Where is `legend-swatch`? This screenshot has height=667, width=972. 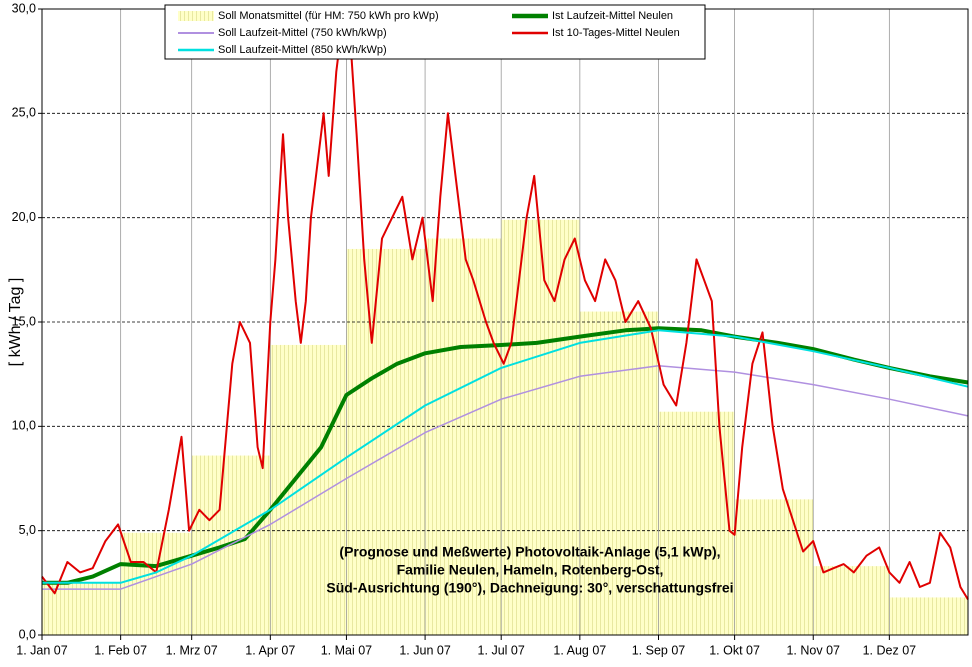
legend-swatch is located at coordinates (196, 16).